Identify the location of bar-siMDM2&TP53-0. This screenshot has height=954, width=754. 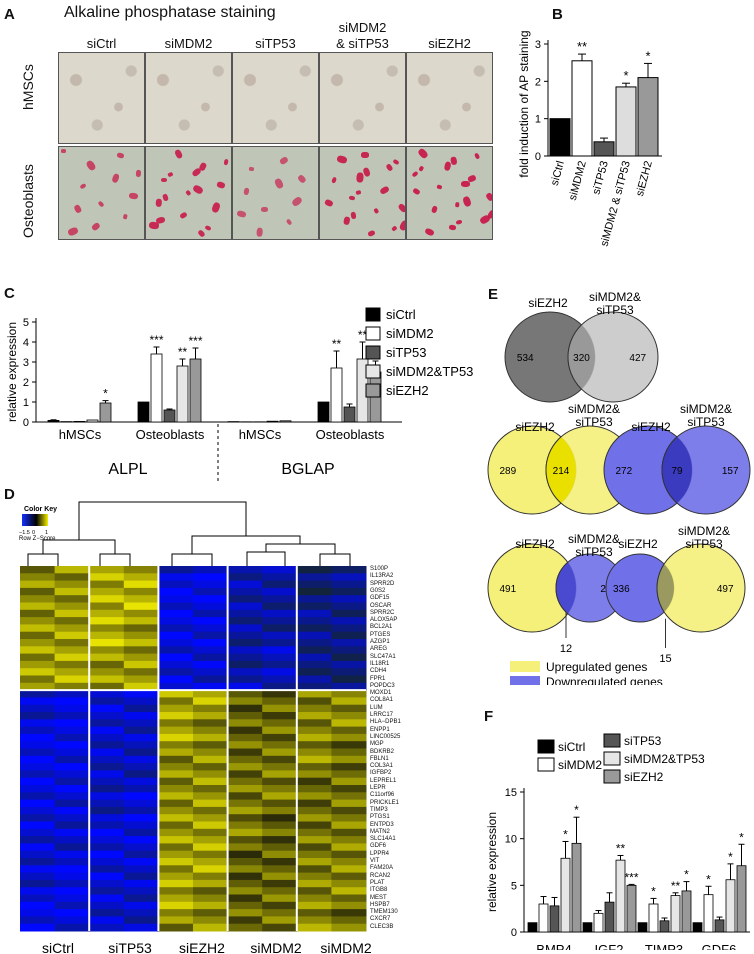
(565, 895).